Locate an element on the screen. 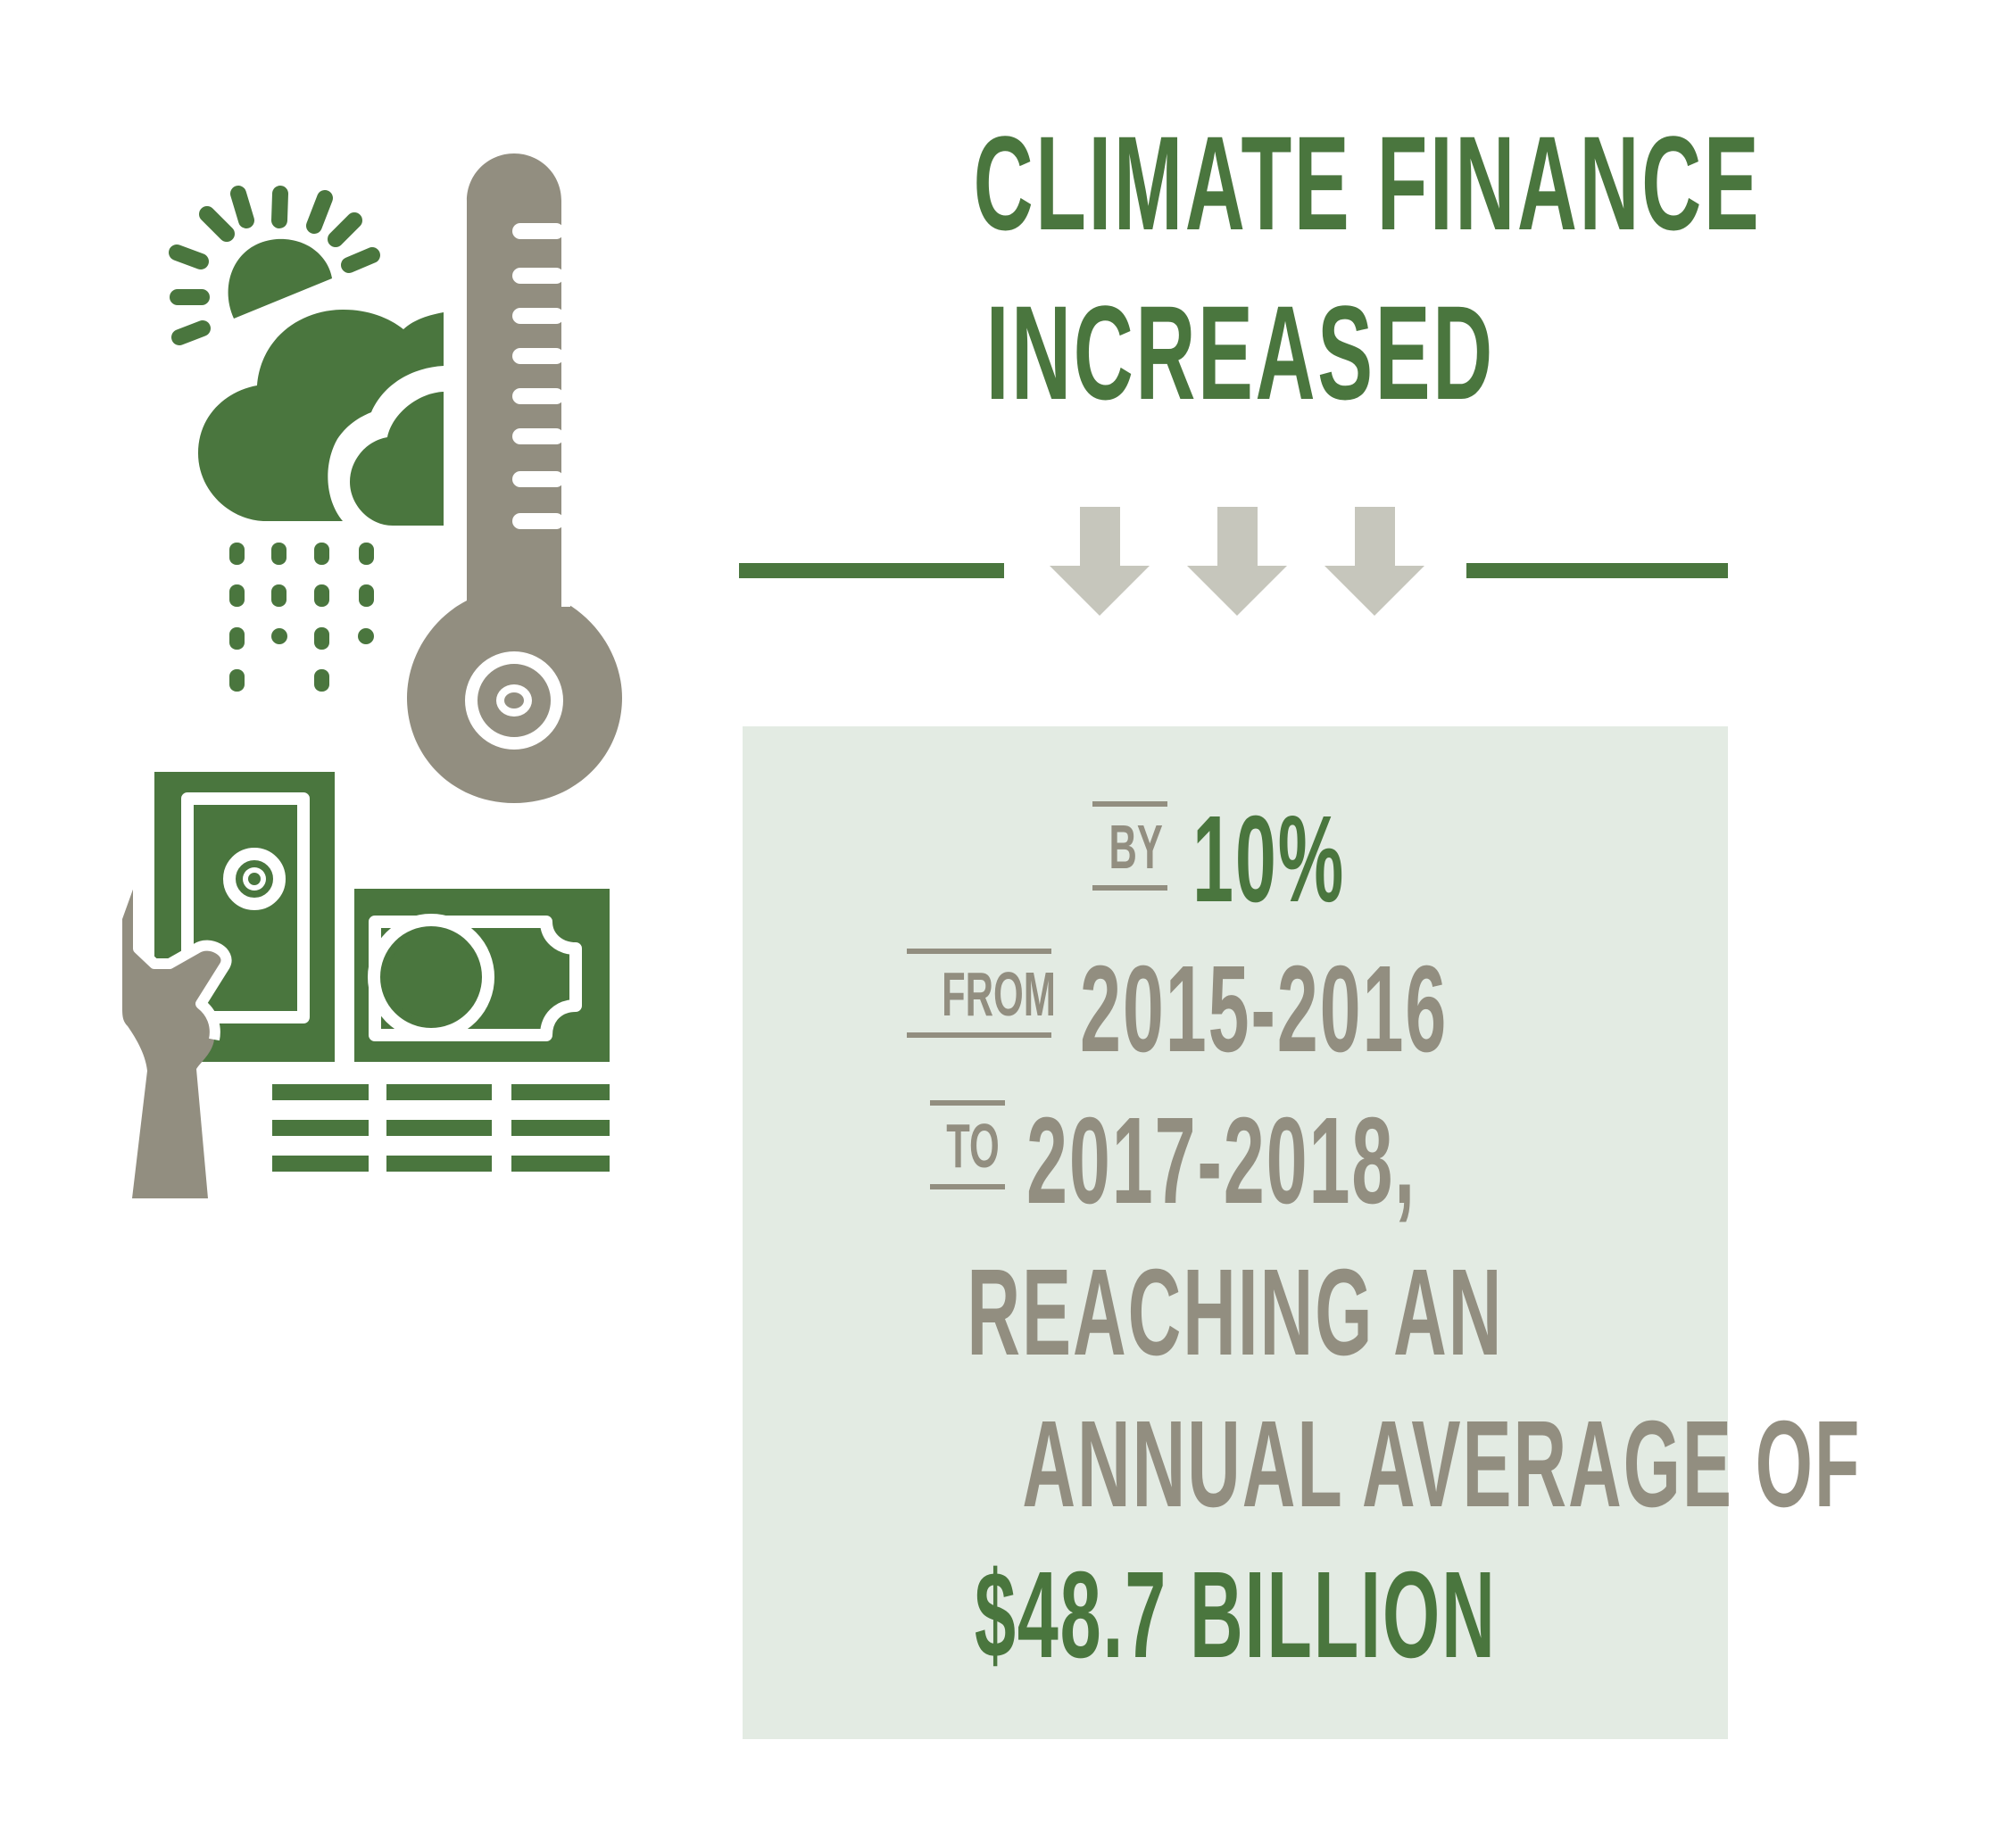  reaching-line: REACHING AN is located at coordinates (1235, 1312).